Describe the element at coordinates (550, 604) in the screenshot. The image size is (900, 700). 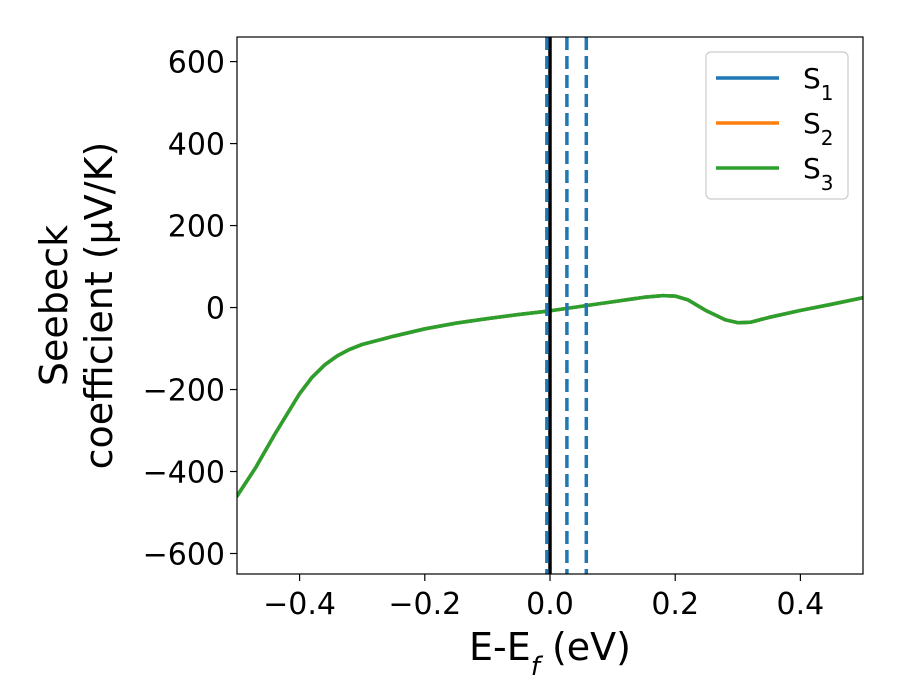
I see `x-tick-label: 0.0` at that location.